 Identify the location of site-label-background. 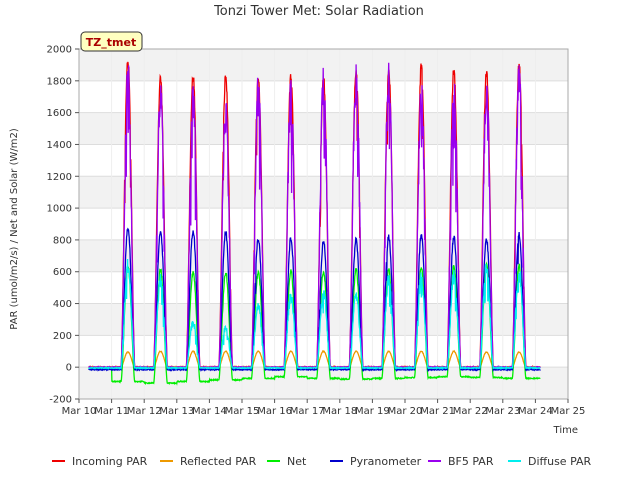
(111, 41).